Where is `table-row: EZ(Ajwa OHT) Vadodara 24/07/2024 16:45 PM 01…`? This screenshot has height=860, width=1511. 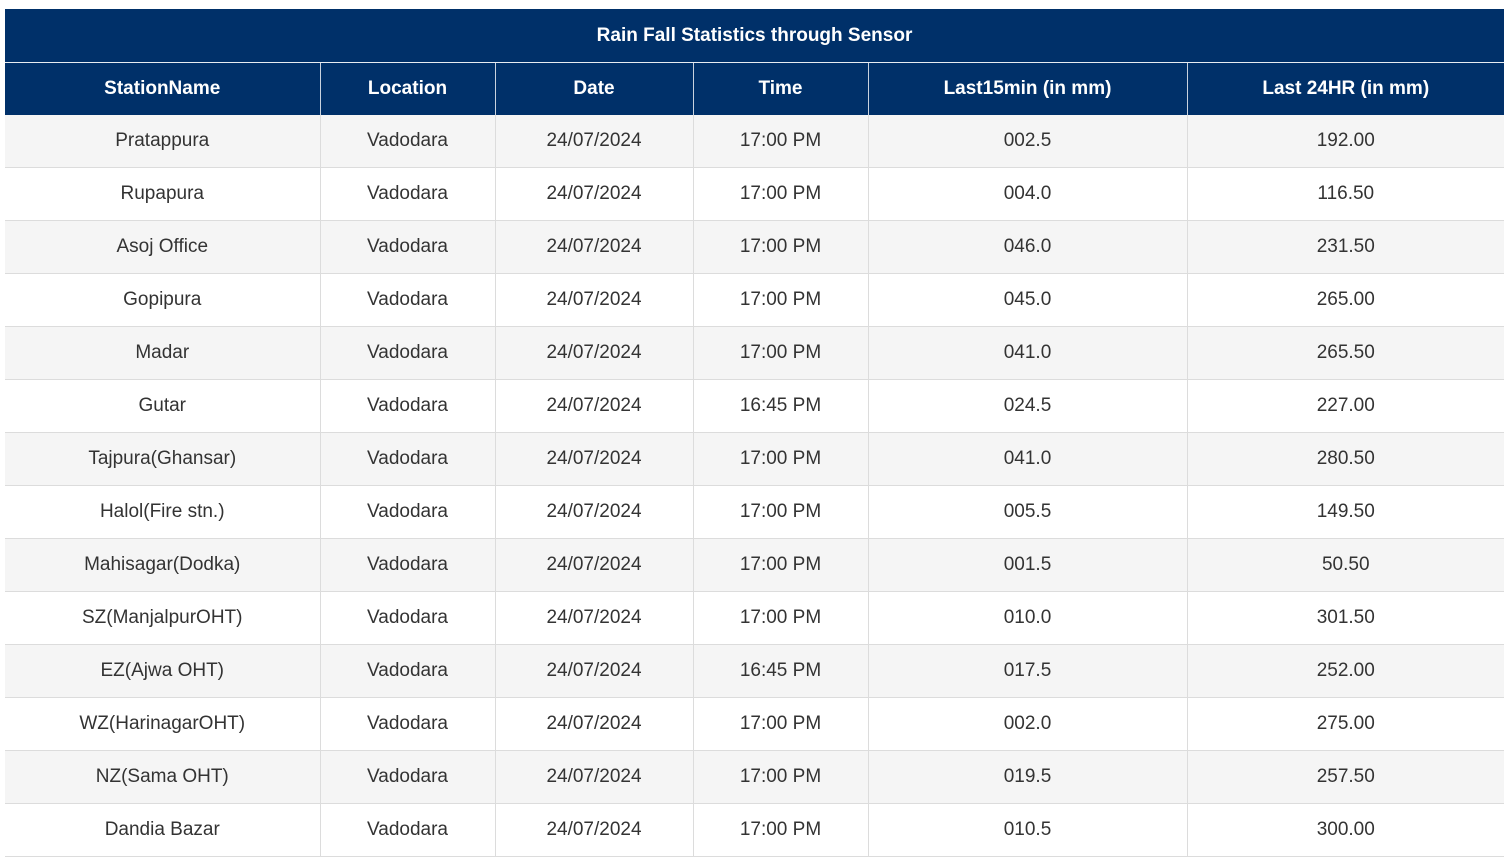 table-row: EZ(Ajwa OHT) Vadodara 24/07/2024 16:45 PM 01… is located at coordinates (755, 671).